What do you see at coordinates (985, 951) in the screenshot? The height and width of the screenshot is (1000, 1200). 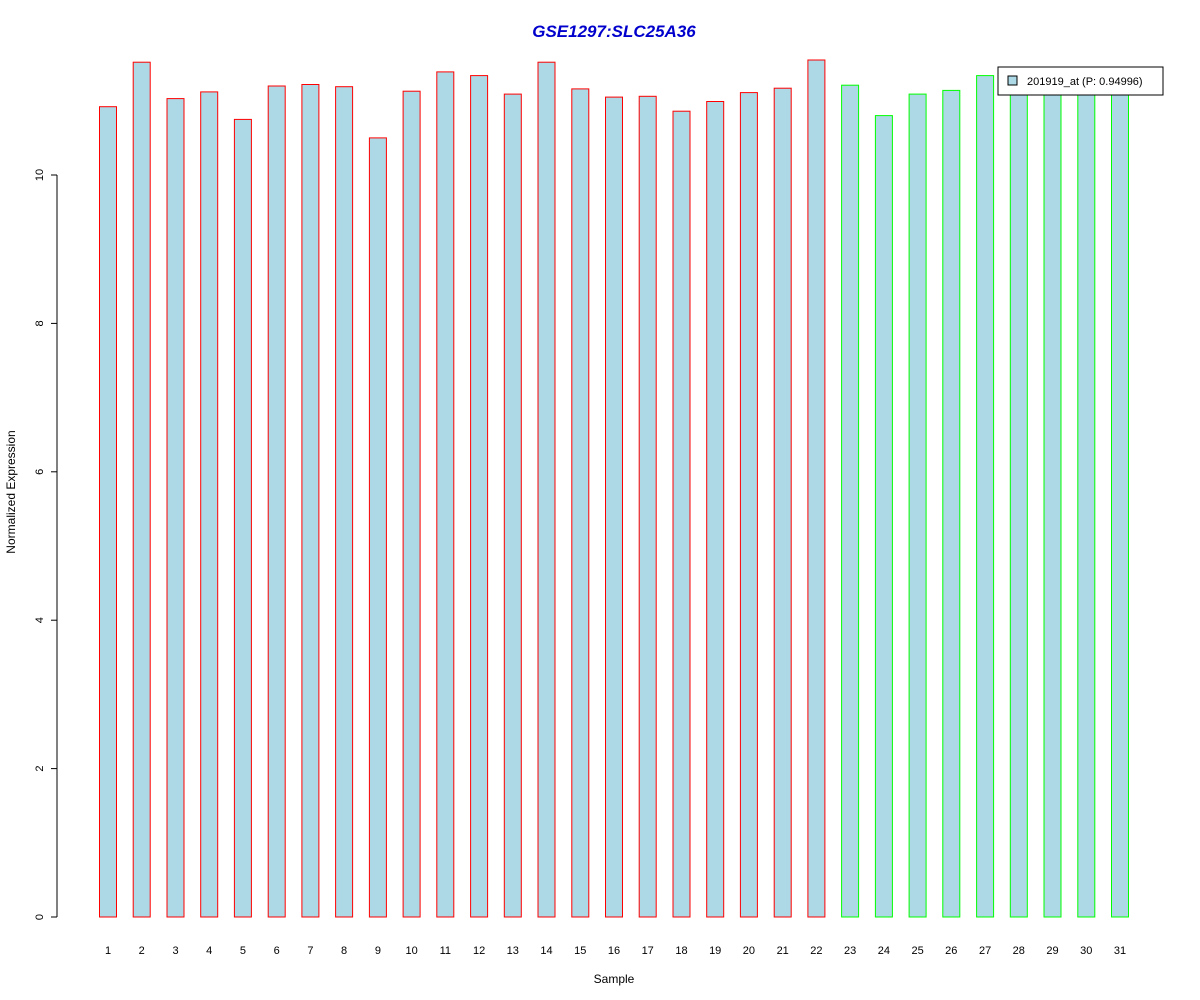 I see `x-tick-label: 27` at bounding box center [985, 951].